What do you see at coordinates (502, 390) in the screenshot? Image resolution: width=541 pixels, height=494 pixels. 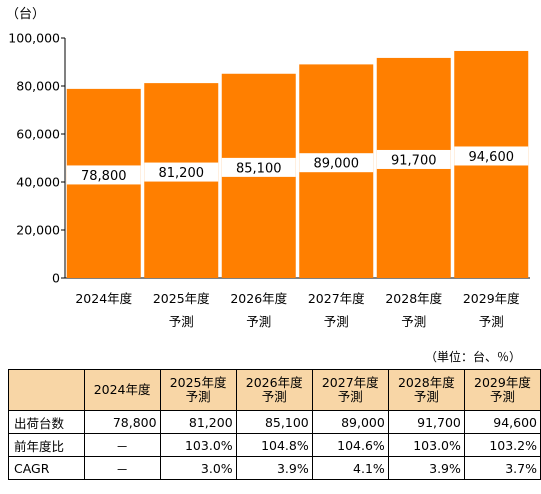 I see `table-header-2029: 2029年度 予測` at bounding box center [502, 390].